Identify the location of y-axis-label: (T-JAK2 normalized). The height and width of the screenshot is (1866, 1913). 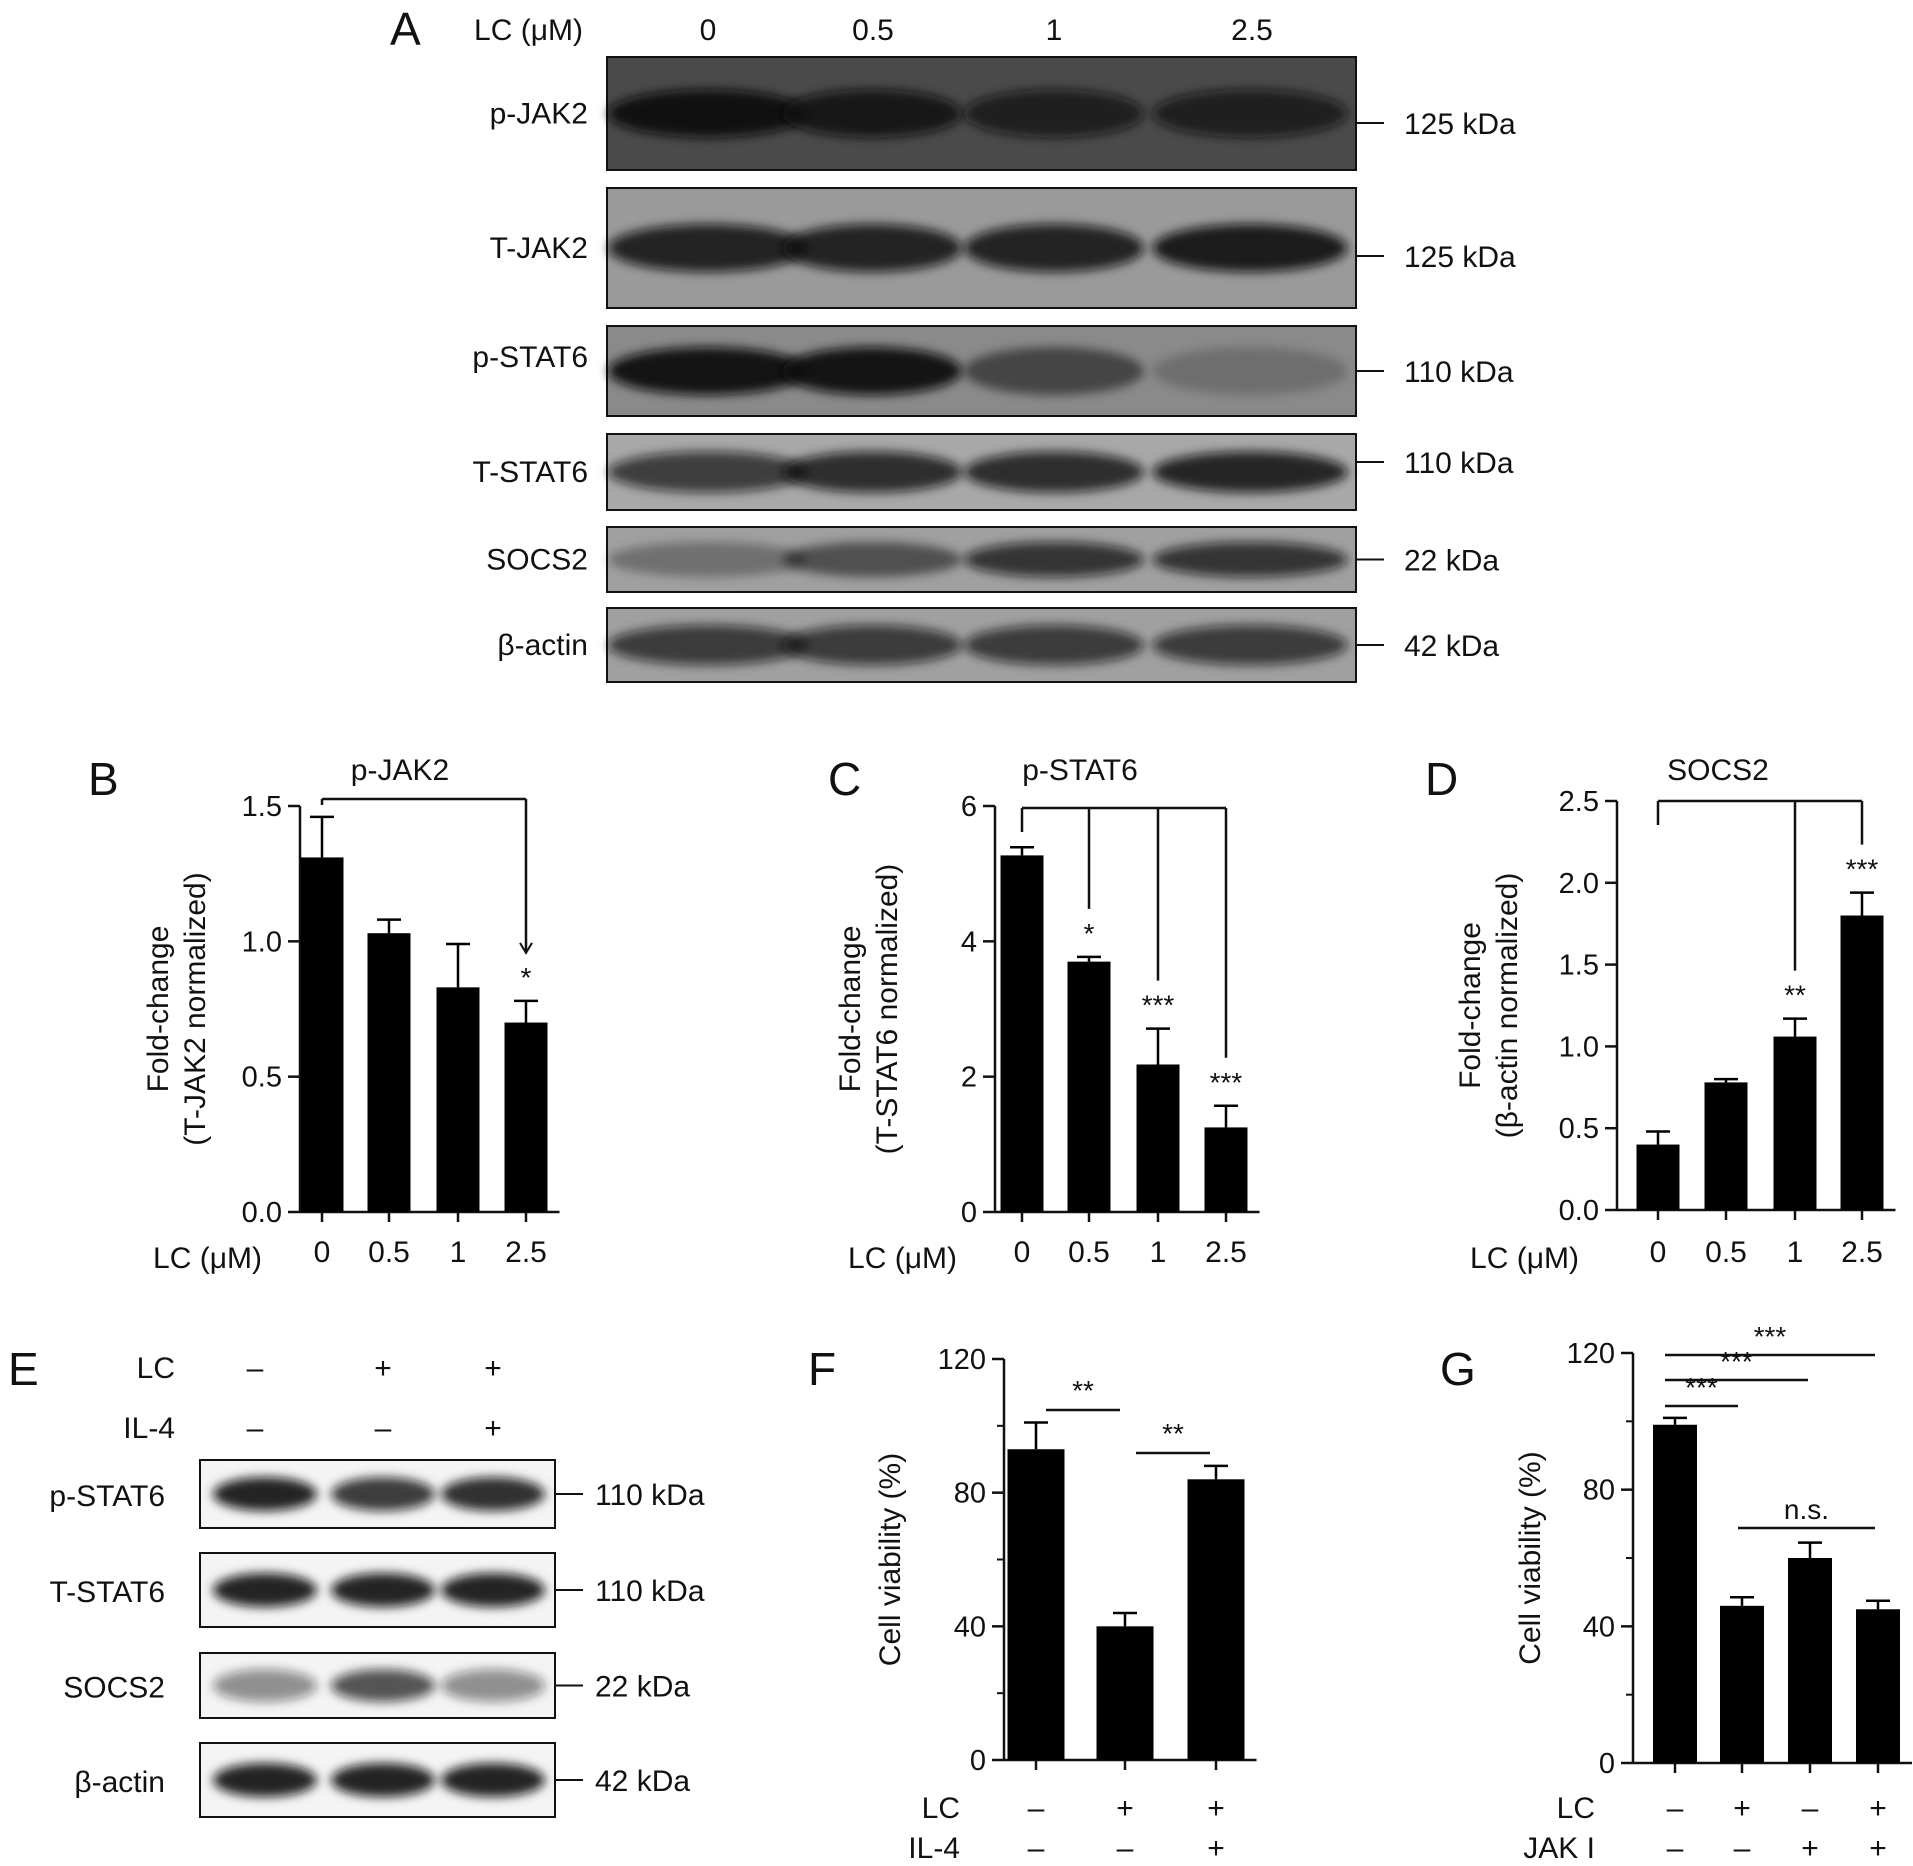
(195, 1008).